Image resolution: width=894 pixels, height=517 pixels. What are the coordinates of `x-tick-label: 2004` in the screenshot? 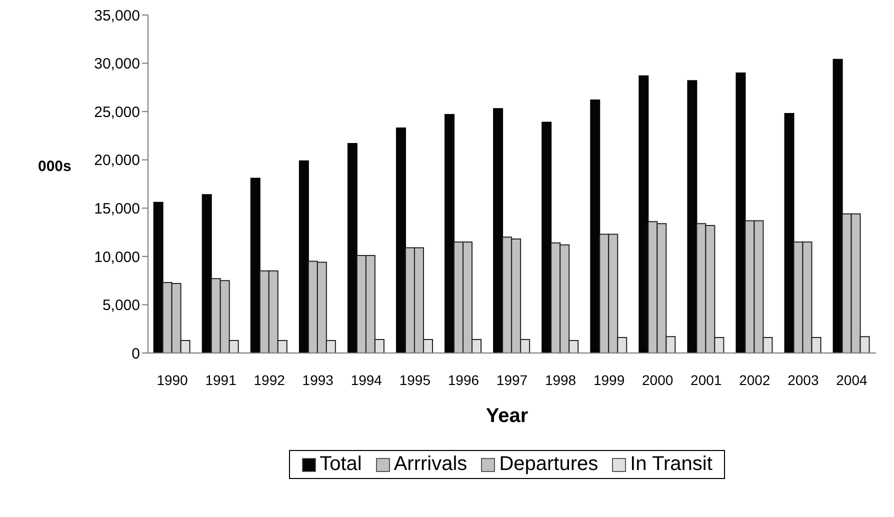 It's located at (852, 380).